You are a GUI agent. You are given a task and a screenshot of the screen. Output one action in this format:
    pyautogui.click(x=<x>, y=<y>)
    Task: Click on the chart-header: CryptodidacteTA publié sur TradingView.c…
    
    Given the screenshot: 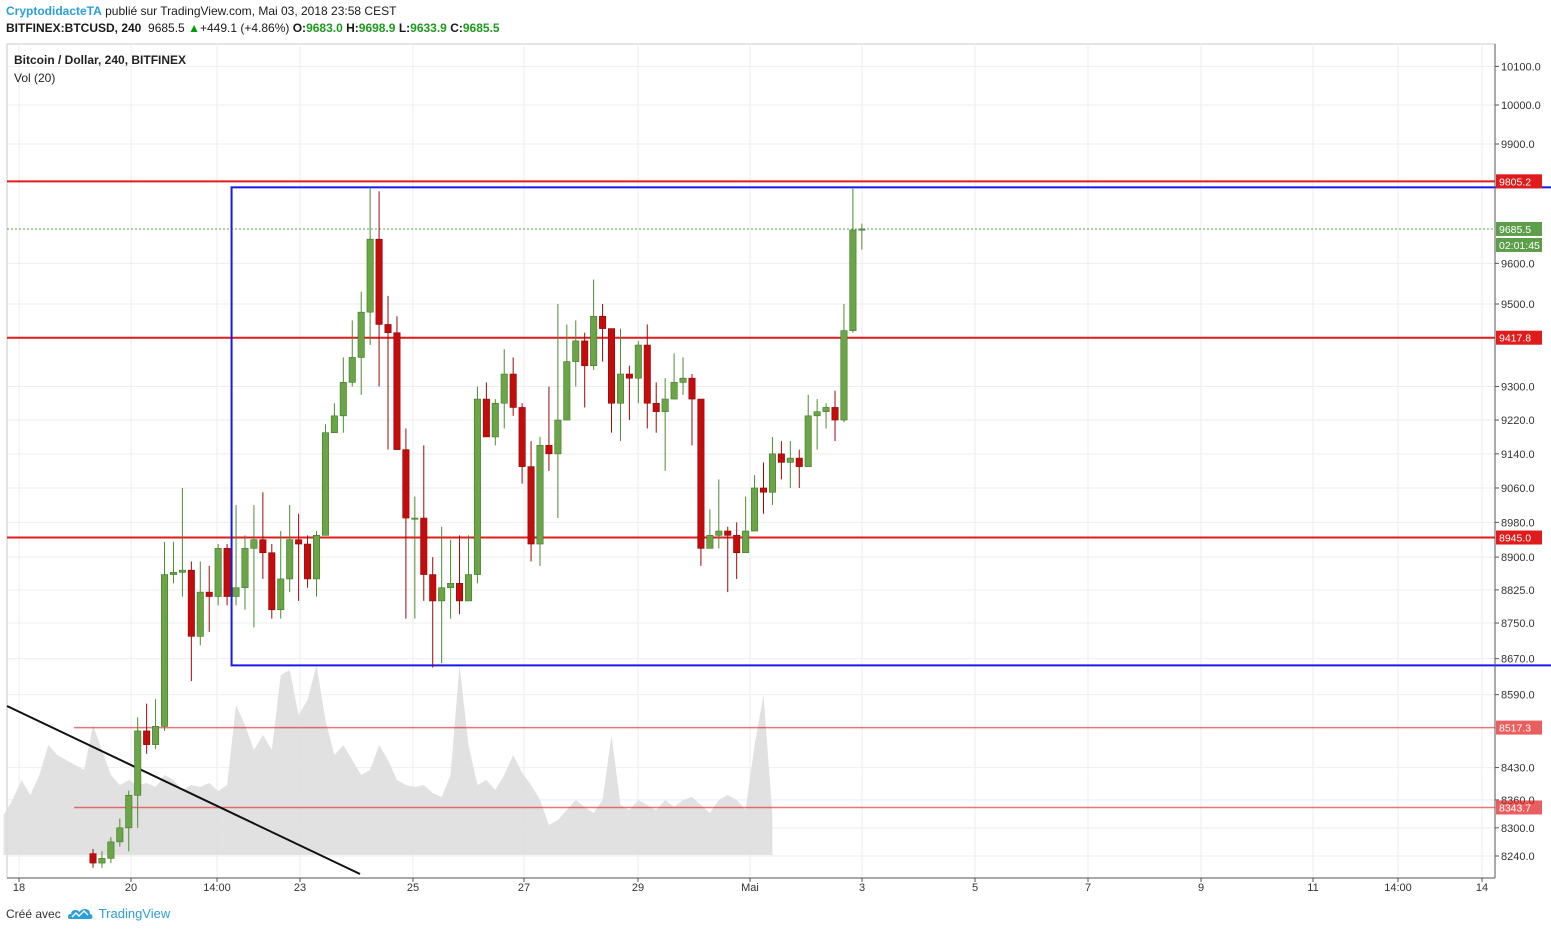 What is the action you would take?
    pyautogui.click(x=253, y=20)
    